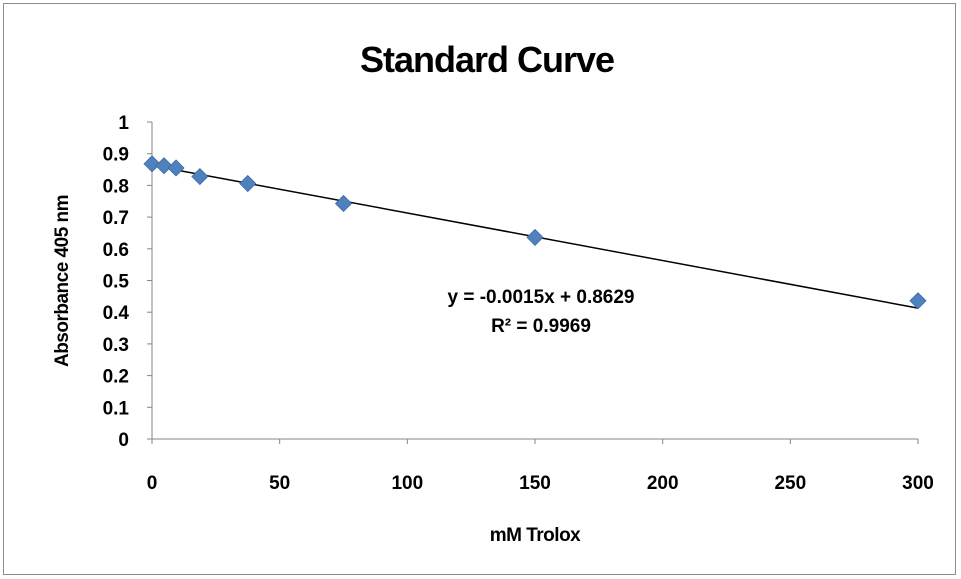  What do you see at coordinates (407, 483) in the screenshot?
I see `x-tick-label: 100` at bounding box center [407, 483].